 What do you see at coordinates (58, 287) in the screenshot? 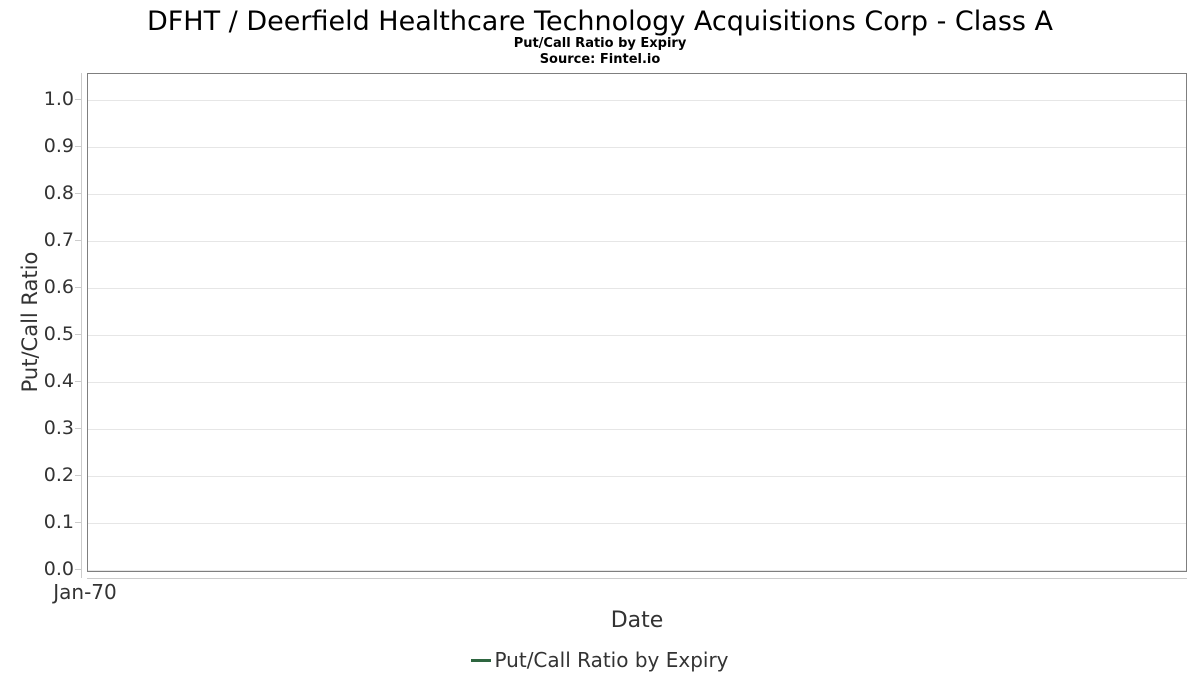
I see `y-tick-label: 0.6` at bounding box center [58, 287].